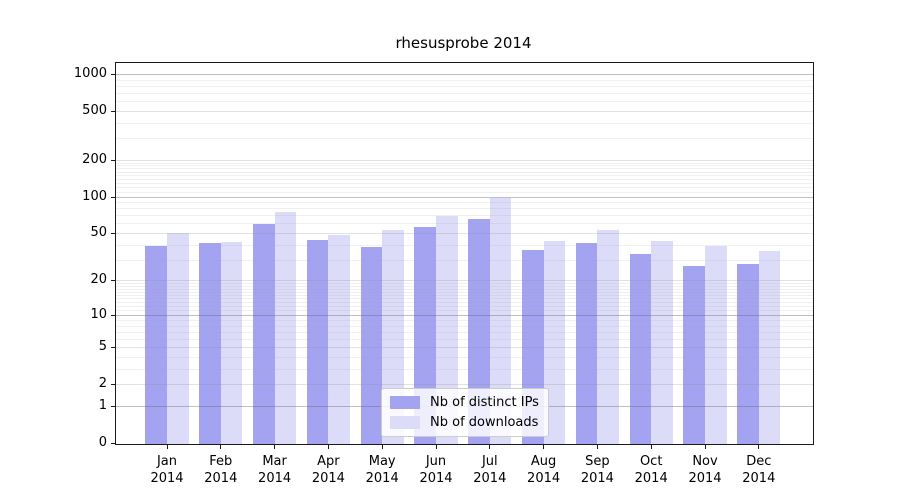 This screenshot has height=500, width=900. What do you see at coordinates (371, 345) in the screenshot?
I see `bar-ips-may` at bounding box center [371, 345].